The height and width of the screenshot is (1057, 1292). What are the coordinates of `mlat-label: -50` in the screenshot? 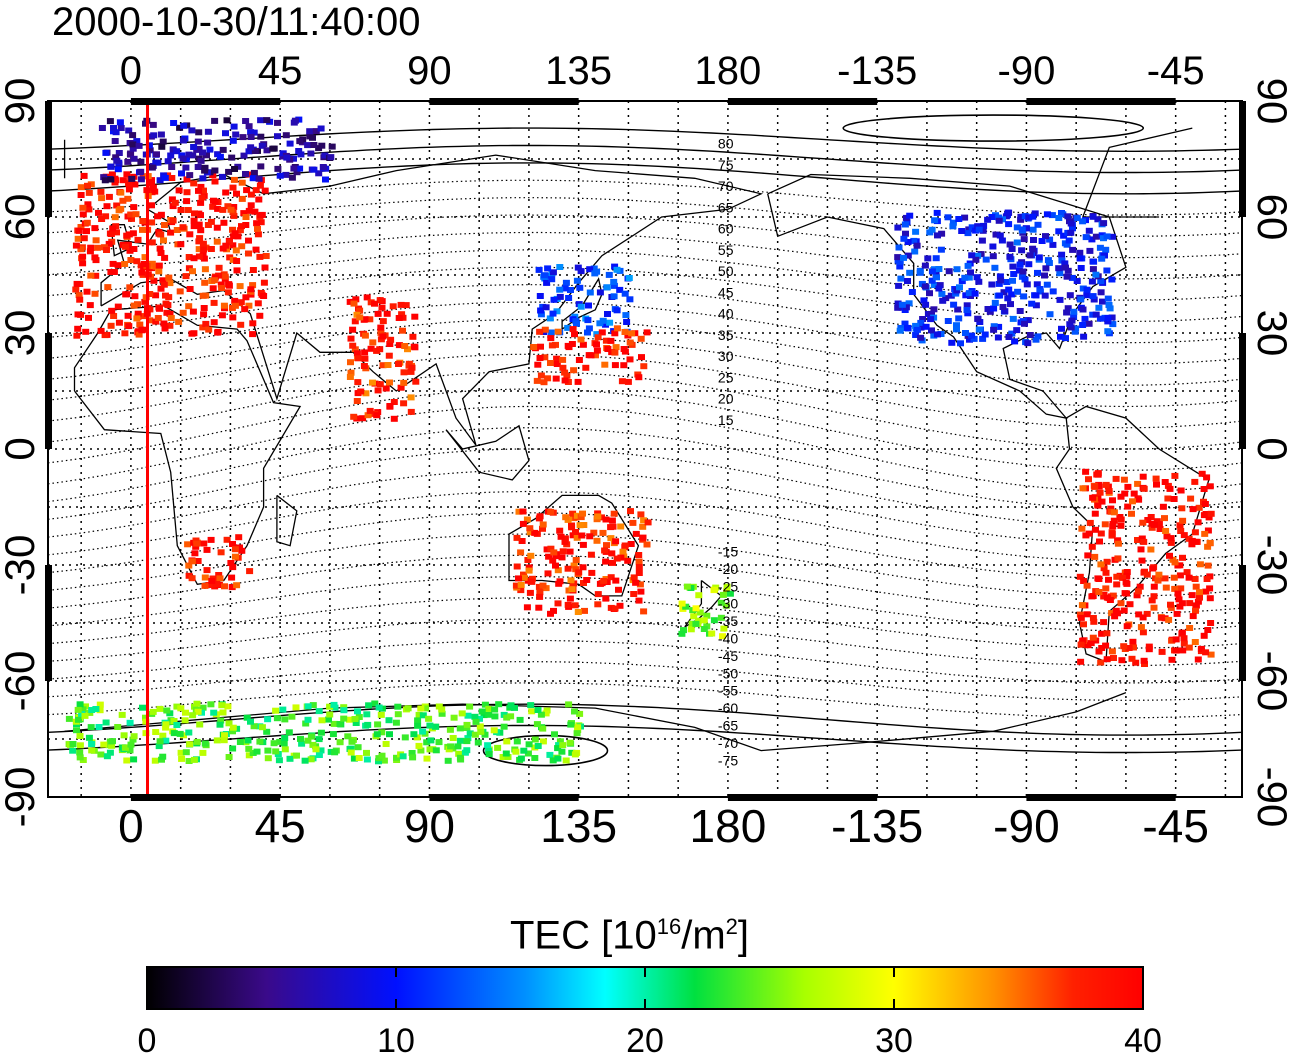 It's located at (728, 673).